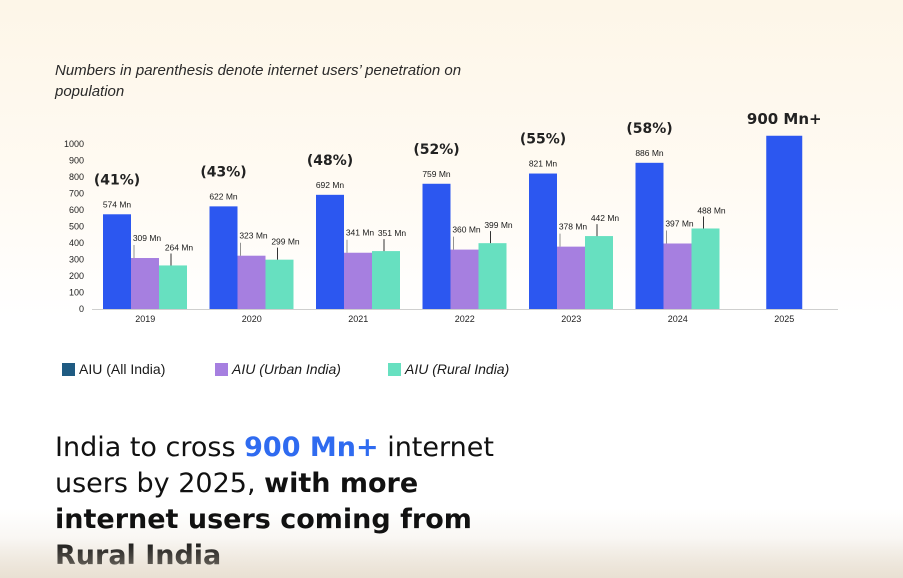 This screenshot has width=903, height=578. What do you see at coordinates (81, 309) in the screenshot?
I see `y-tick-label: 0` at bounding box center [81, 309].